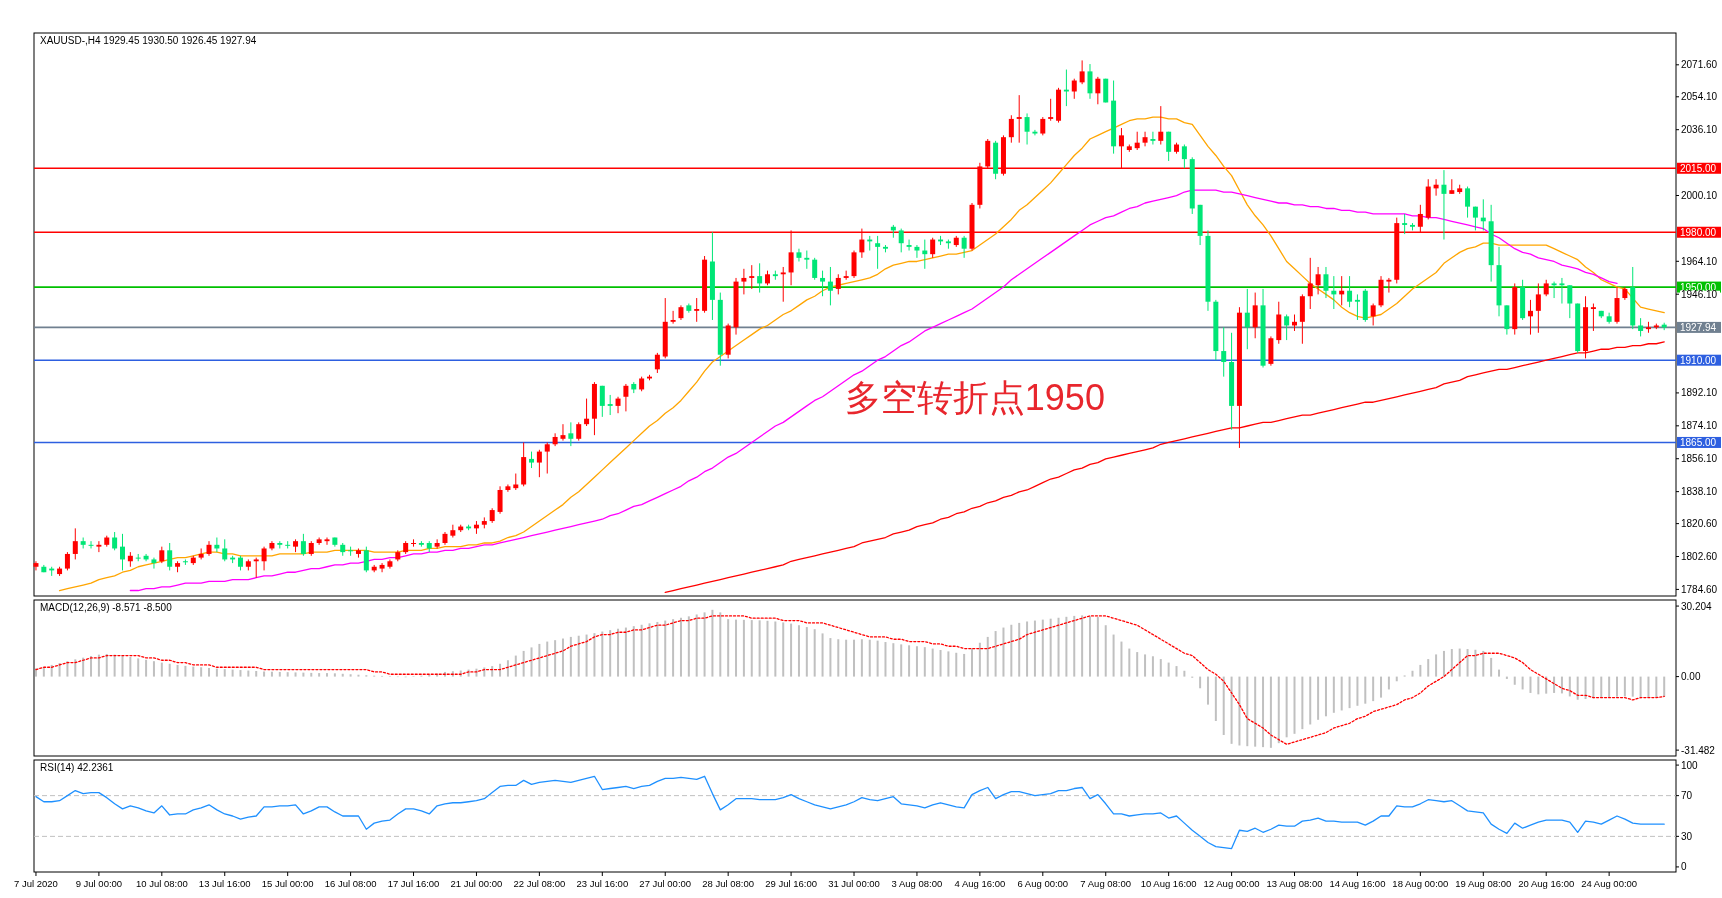 The image size is (1722, 898). What do you see at coordinates (1687, 836) in the screenshot?
I see `y-tick-label: 30` at bounding box center [1687, 836].